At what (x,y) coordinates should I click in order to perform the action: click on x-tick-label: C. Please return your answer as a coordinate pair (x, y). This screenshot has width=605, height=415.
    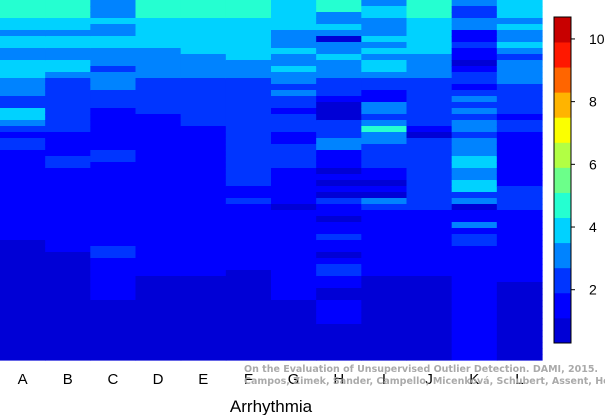
    Looking at the image, I should click on (112, 379).